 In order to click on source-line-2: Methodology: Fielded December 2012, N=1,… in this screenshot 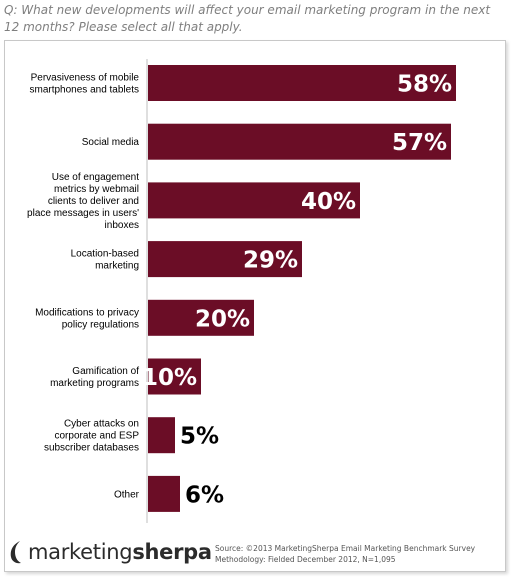, I will do `click(305, 559)`.